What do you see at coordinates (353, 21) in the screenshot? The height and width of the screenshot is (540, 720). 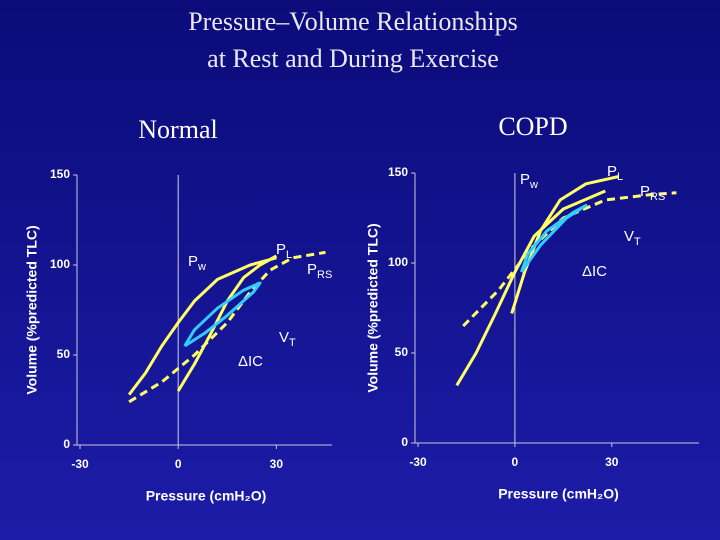 I see `slide-title: Pressure–Volume Relationships` at bounding box center [353, 21].